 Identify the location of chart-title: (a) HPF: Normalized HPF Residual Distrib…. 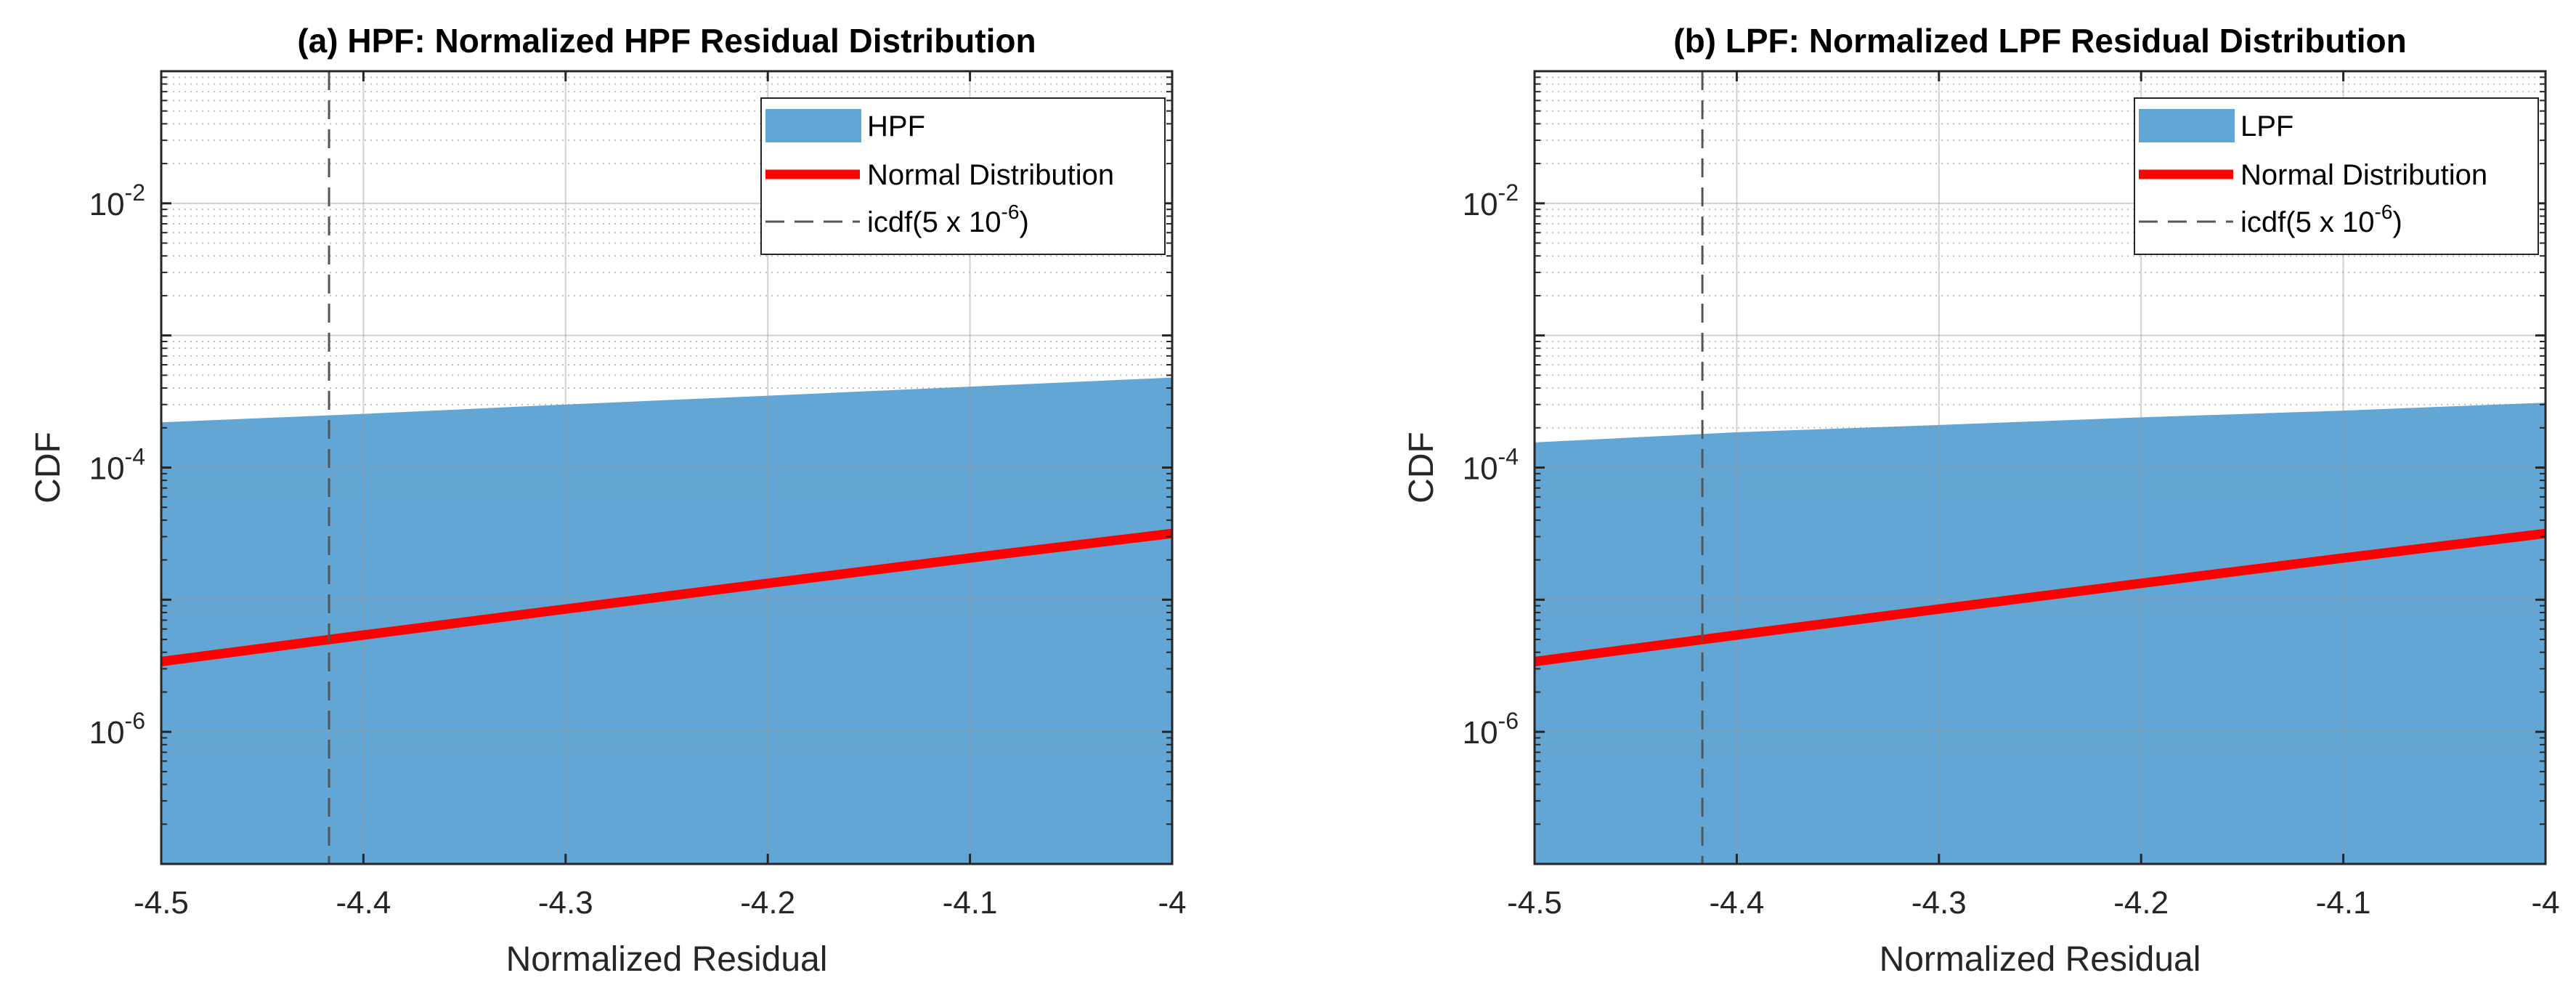
(666, 41).